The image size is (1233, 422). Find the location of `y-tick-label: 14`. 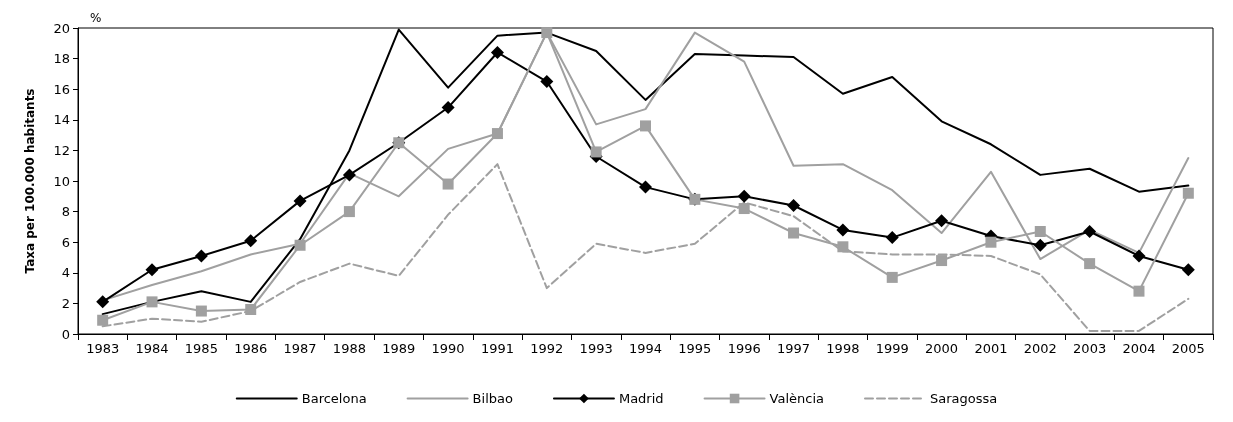

y-tick-label: 14 is located at coordinates (61, 120).